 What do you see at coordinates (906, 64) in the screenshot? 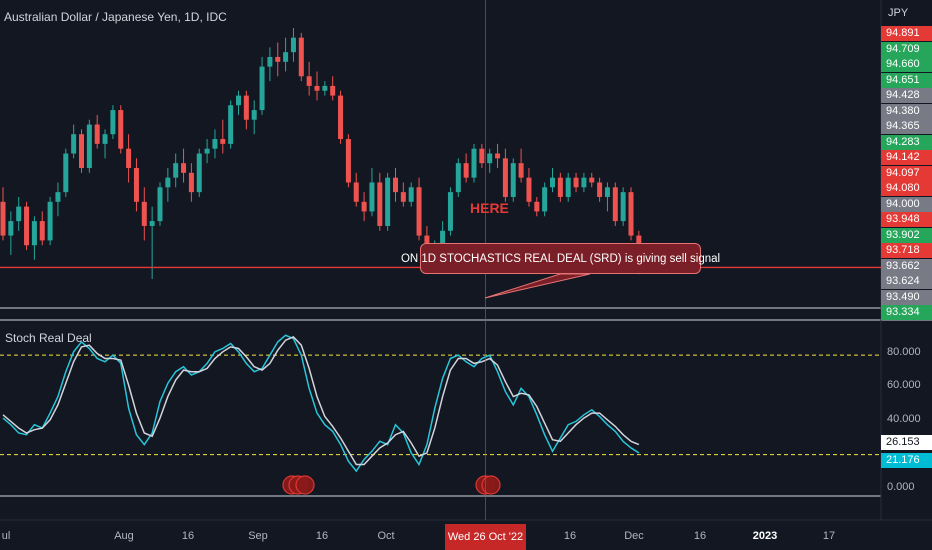
I see `price-scale-label: 94.660` at bounding box center [906, 64].